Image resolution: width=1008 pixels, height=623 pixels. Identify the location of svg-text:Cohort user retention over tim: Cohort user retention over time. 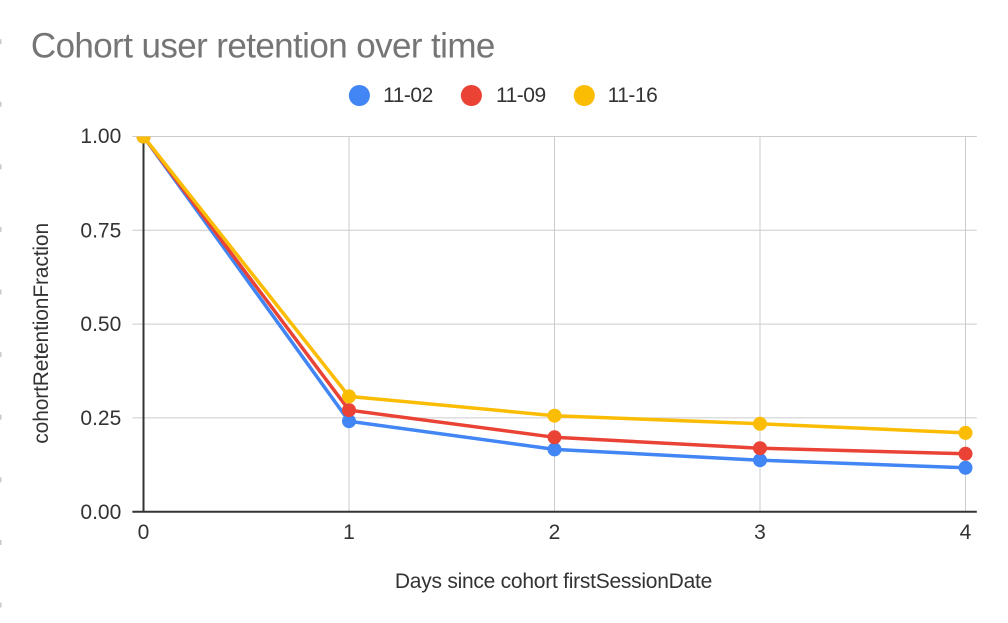
(263, 46).